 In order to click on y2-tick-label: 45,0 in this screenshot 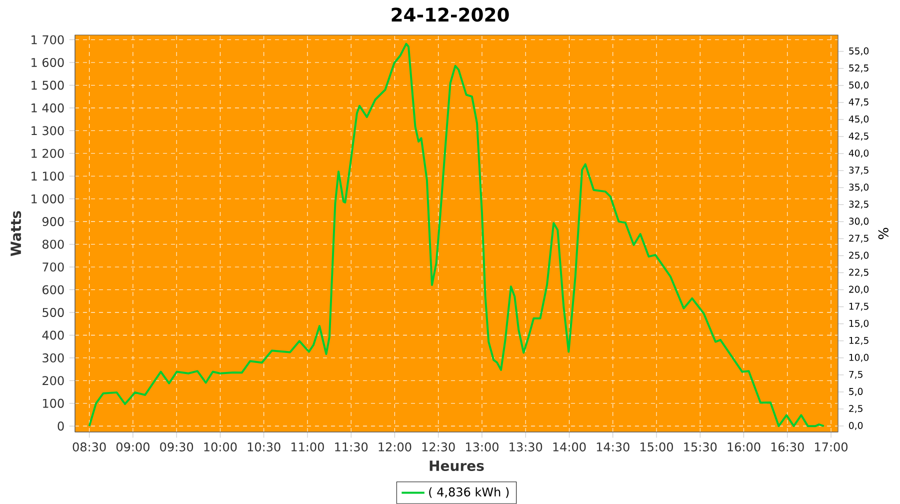, I will do `click(858, 120)`.